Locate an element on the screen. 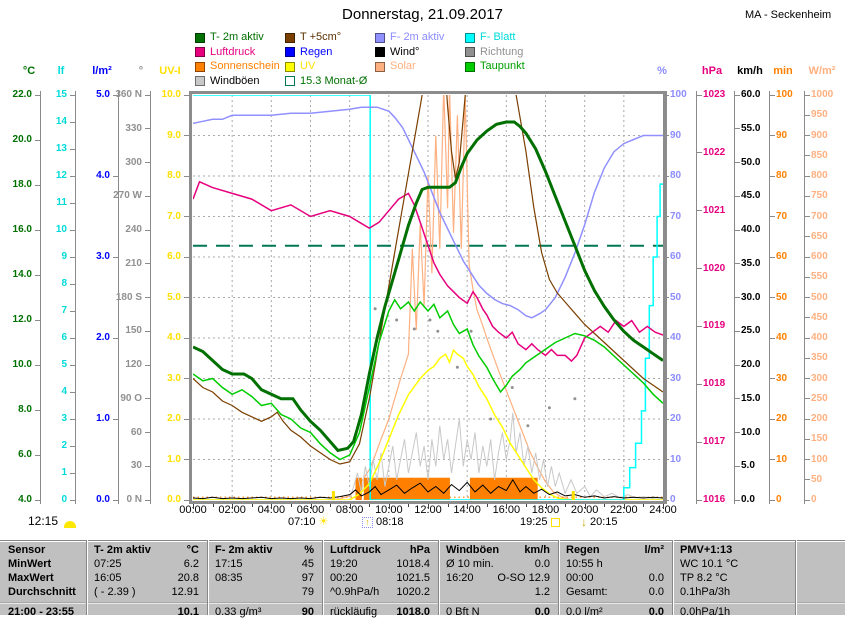  axis-tick-lm2 is located at coordinates (115, 176).